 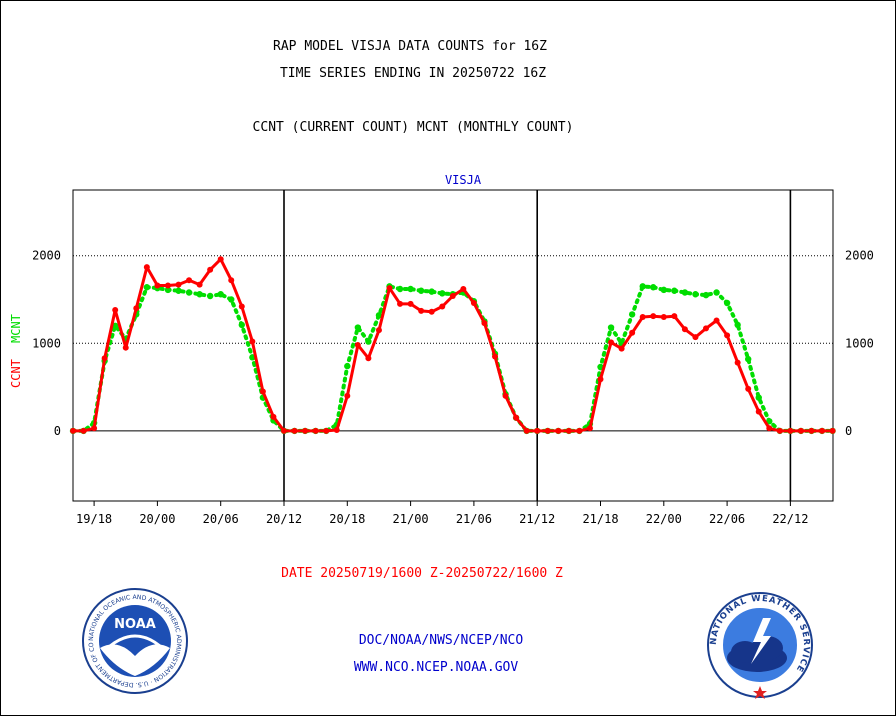 What do you see at coordinates (410, 46) in the screenshot?
I see `chart-title-line1: RAP MODEL VISJA DATA COUNTS for 16Z` at bounding box center [410, 46].